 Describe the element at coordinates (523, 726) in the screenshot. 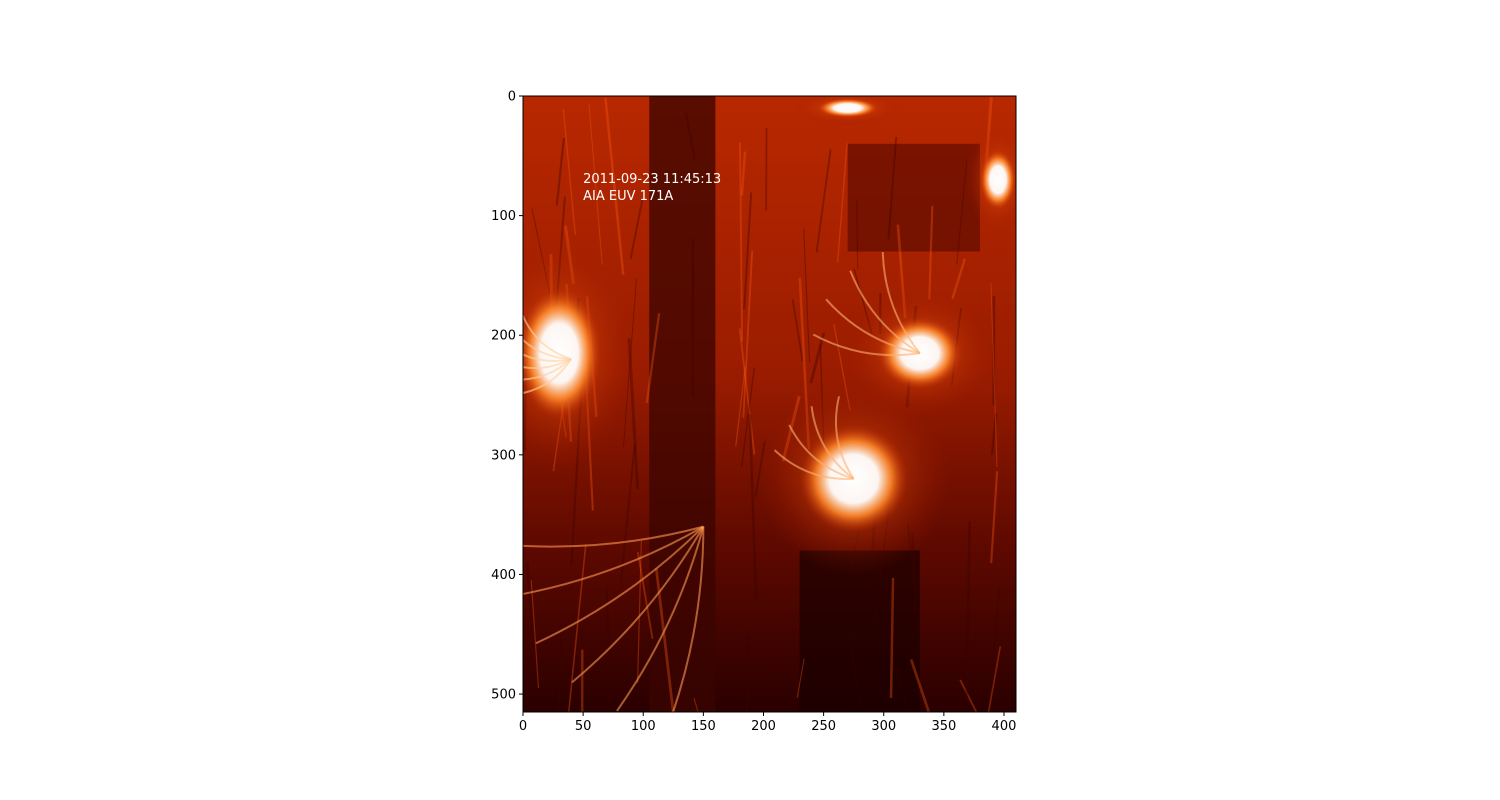

I see `x-tick-label: 0` at that location.